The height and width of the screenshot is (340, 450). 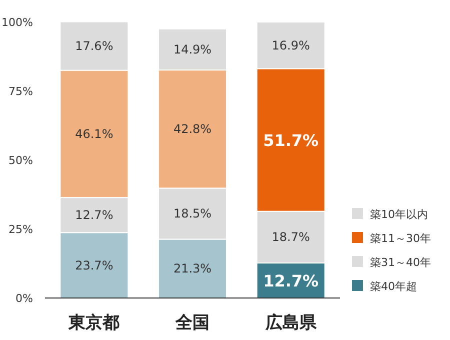 I want to click on legend-label: 築31～40年, so click(x=400, y=262).